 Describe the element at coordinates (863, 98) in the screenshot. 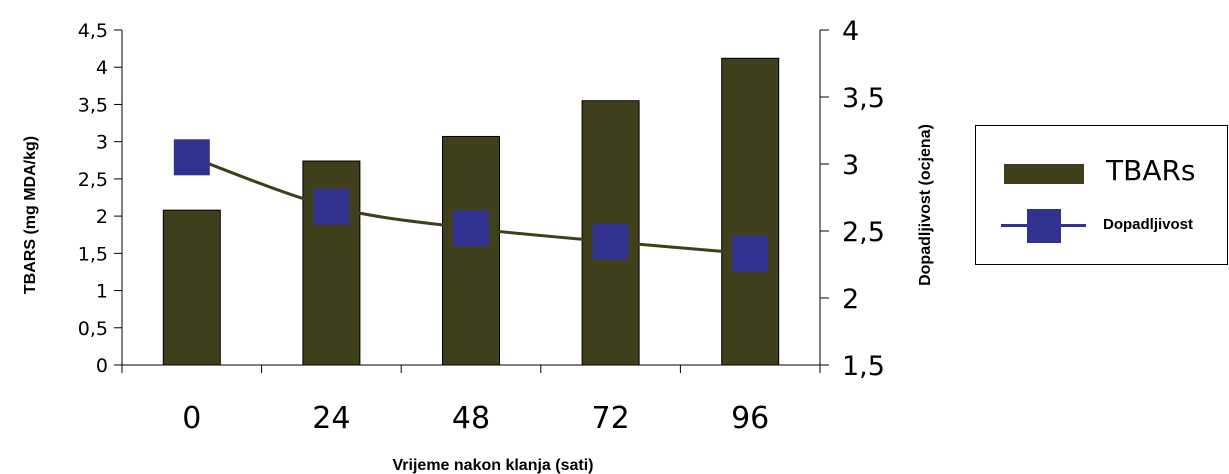

I see `right-tick-label: 3,5` at that location.